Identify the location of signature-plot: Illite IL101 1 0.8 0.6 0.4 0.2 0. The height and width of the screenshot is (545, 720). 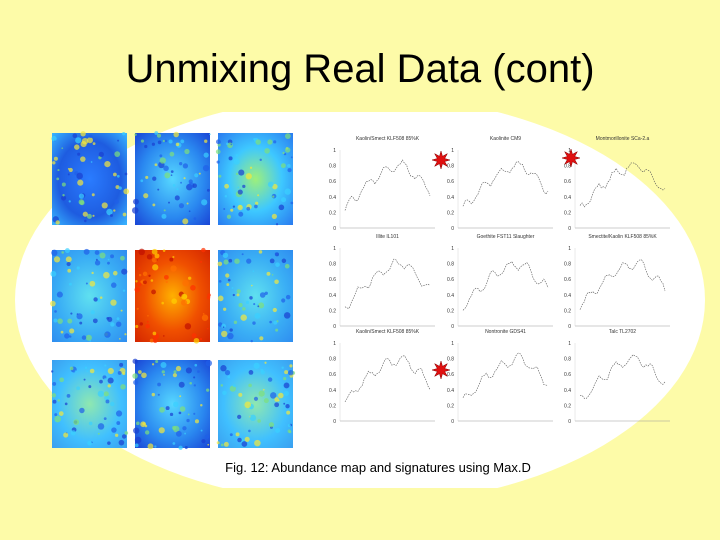
(382, 282).